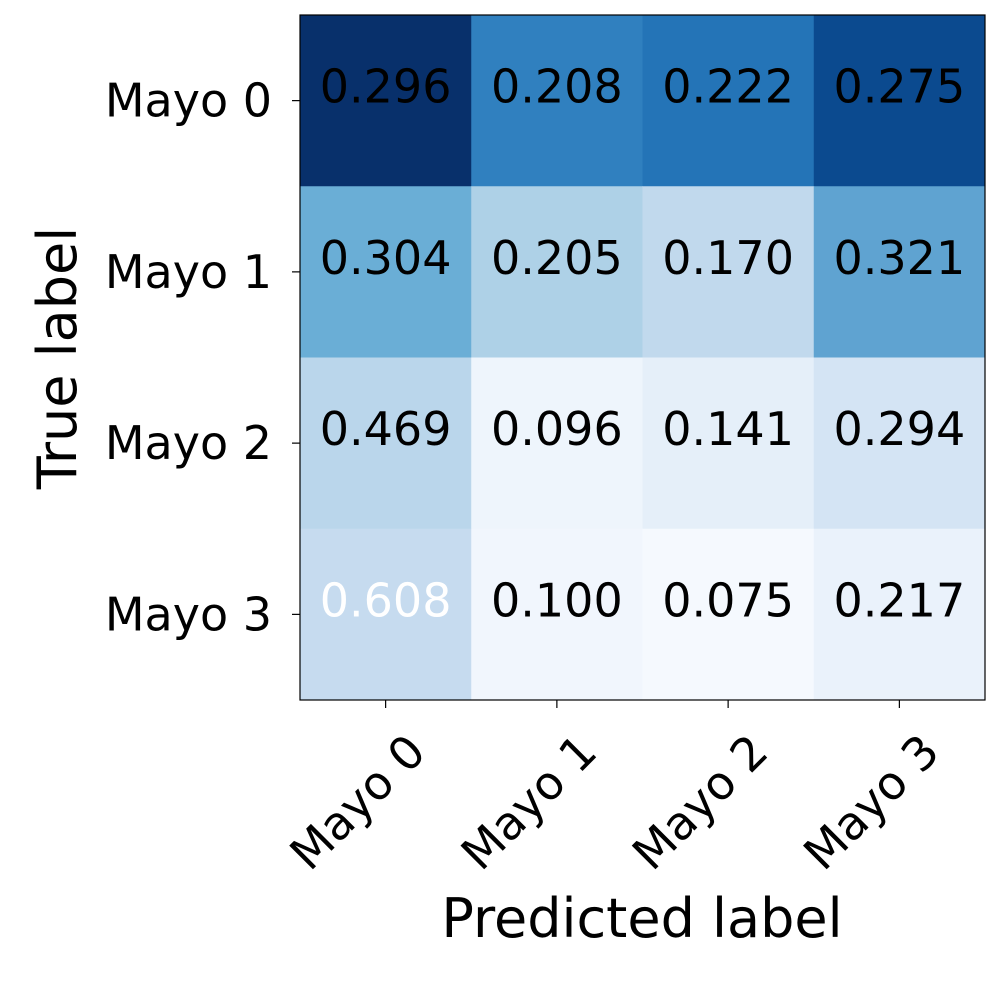 This screenshot has width=1000, height=1000. What do you see at coordinates (728, 87) in the screenshot?
I see `cell-value-label-r0-c2: 0.222` at bounding box center [728, 87].